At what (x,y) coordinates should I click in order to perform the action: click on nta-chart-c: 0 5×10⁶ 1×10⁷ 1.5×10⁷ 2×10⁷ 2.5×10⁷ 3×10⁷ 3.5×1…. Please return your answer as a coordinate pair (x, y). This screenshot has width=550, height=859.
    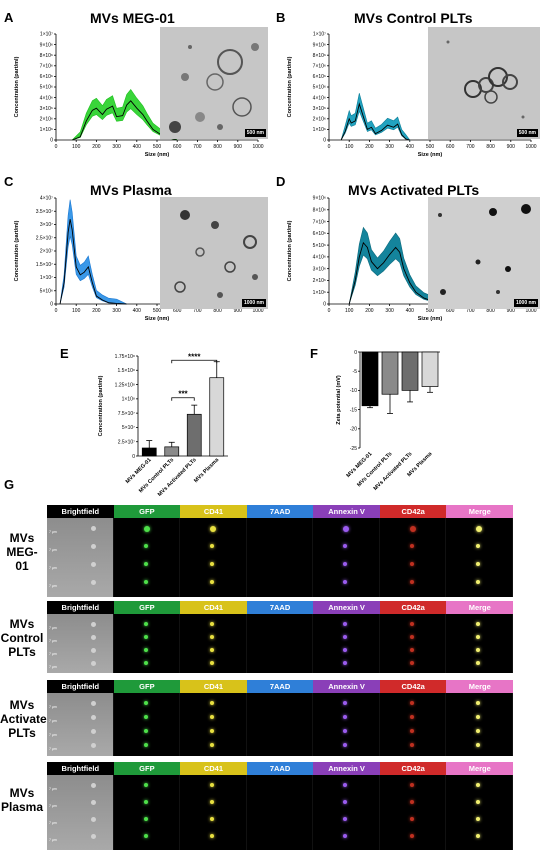
    Looking at the image, I should click on (139, 259).